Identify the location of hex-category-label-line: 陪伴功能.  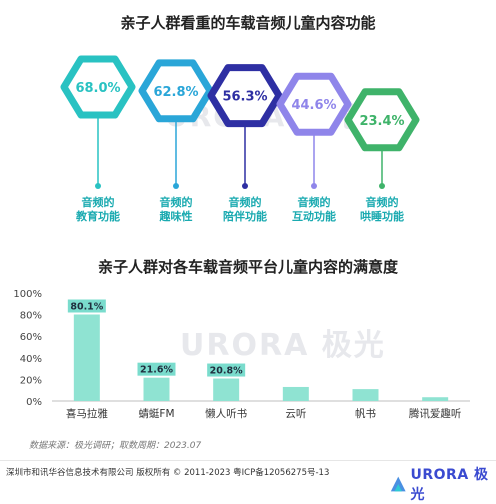
(245, 216).